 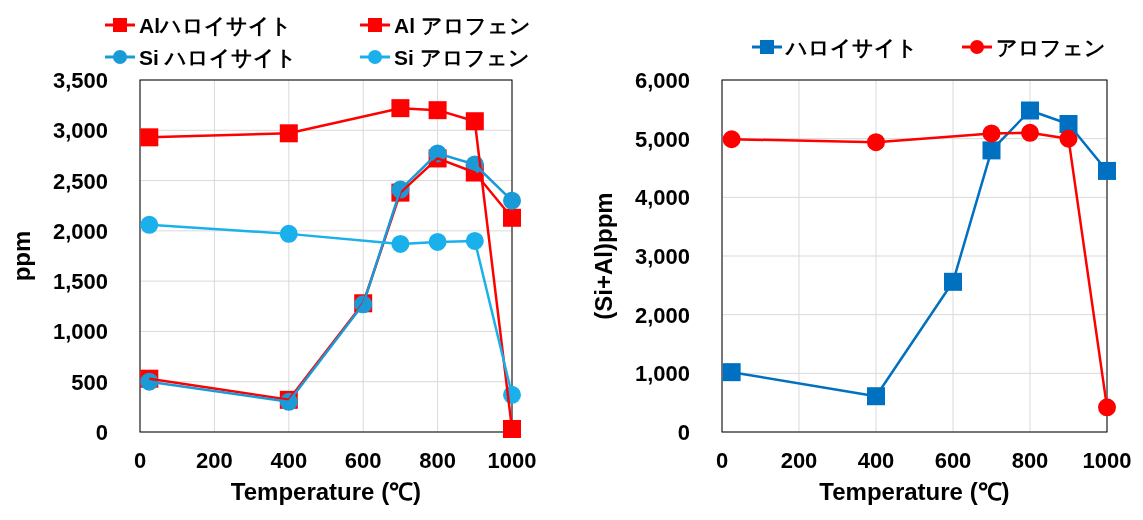 What do you see at coordinates (215, 25) in the screenshot?
I see `legend-label: Alハロイサイト` at bounding box center [215, 25].